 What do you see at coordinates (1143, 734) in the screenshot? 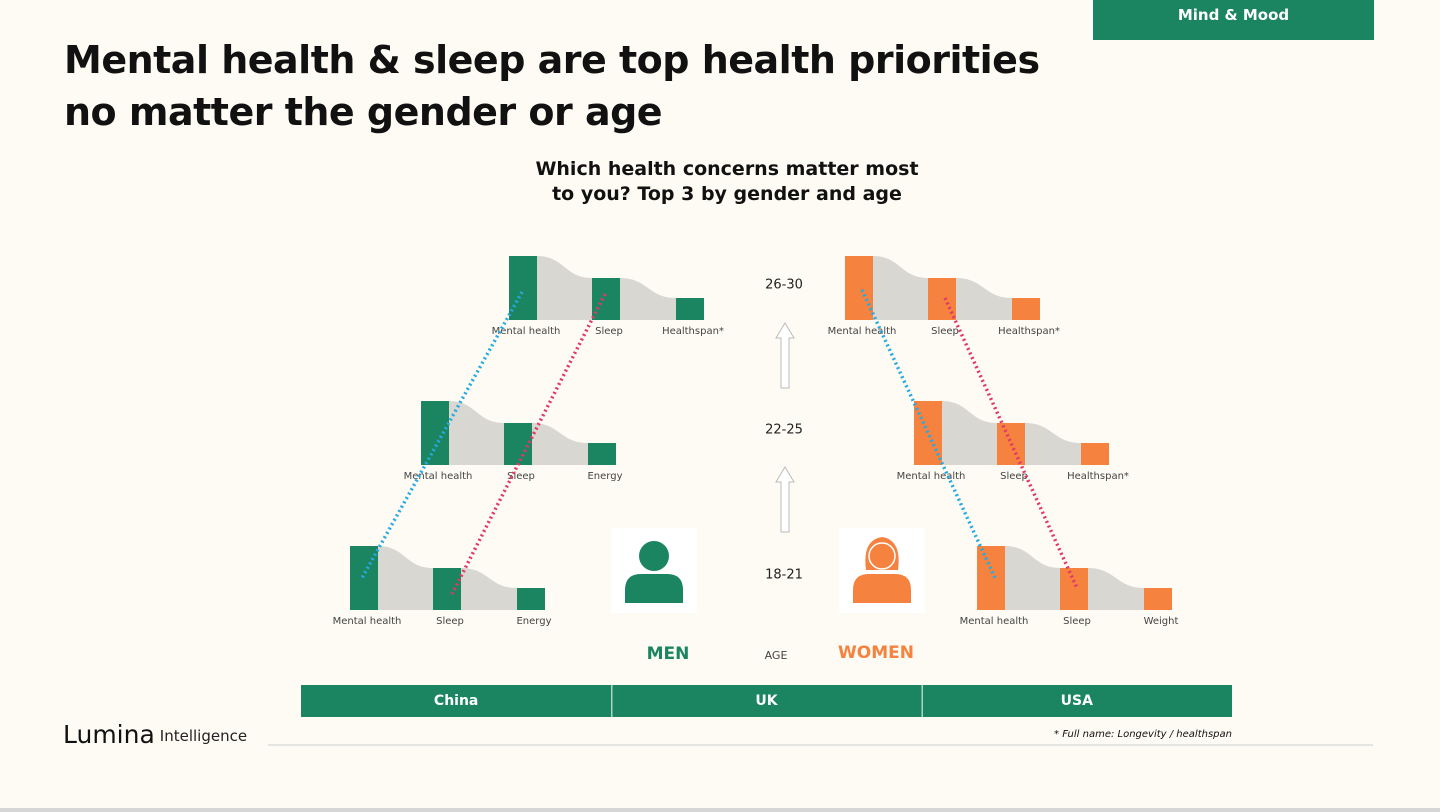
I see `footnote: * Full name: Longevity / healthspan` at bounding box center [1143, 734].